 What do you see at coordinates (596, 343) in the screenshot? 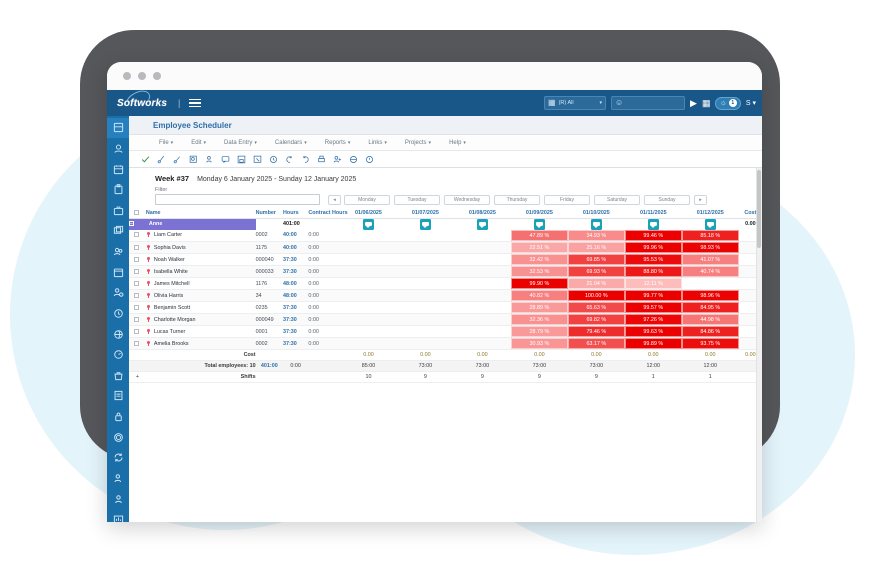
I see `schedule-cell: 63.17 %` at bounding box center [596, 343].